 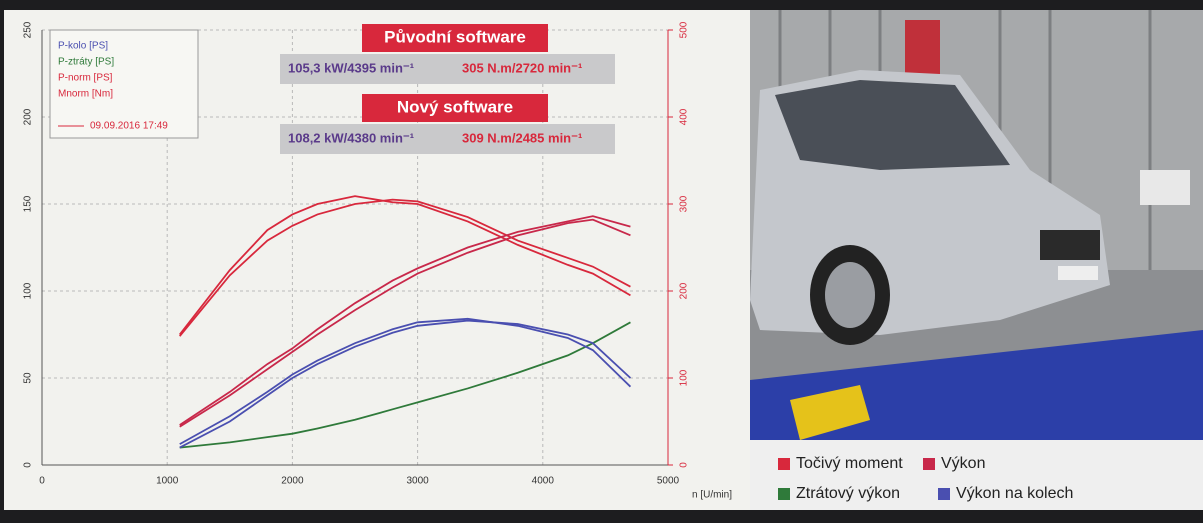 I want to click on plot-legend-label: P-ztráty [PS], so click(x=86, y=62).